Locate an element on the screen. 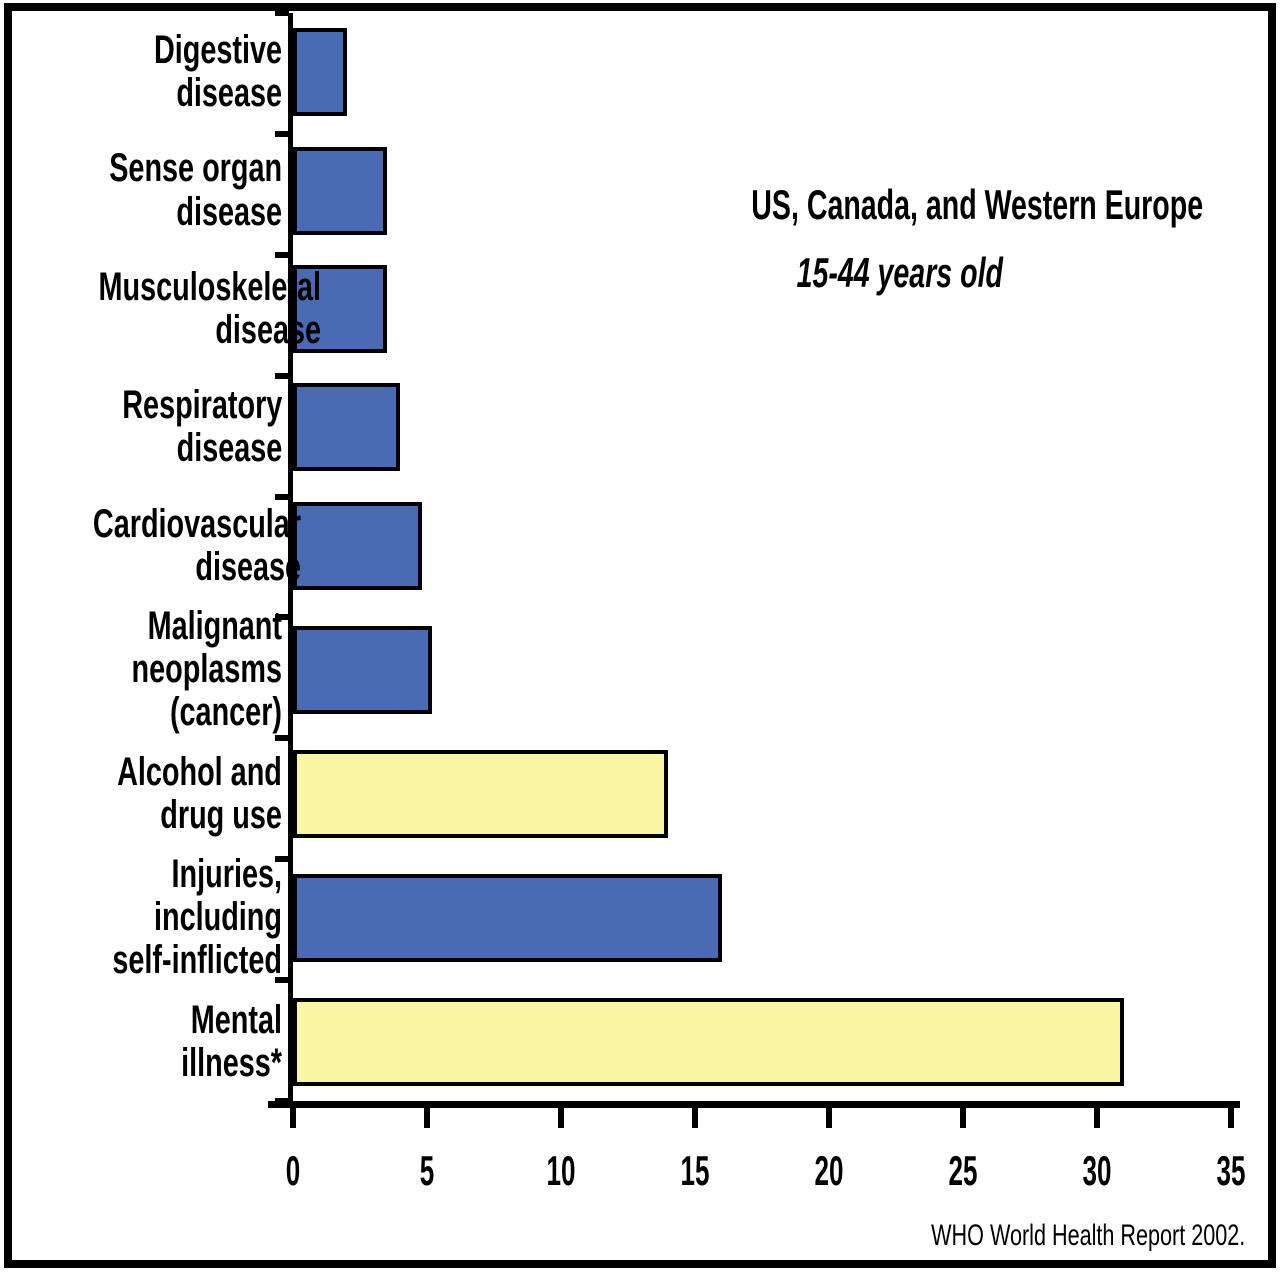  chart-row: Musculoskeletal disease is located at coordinates (621, 309).